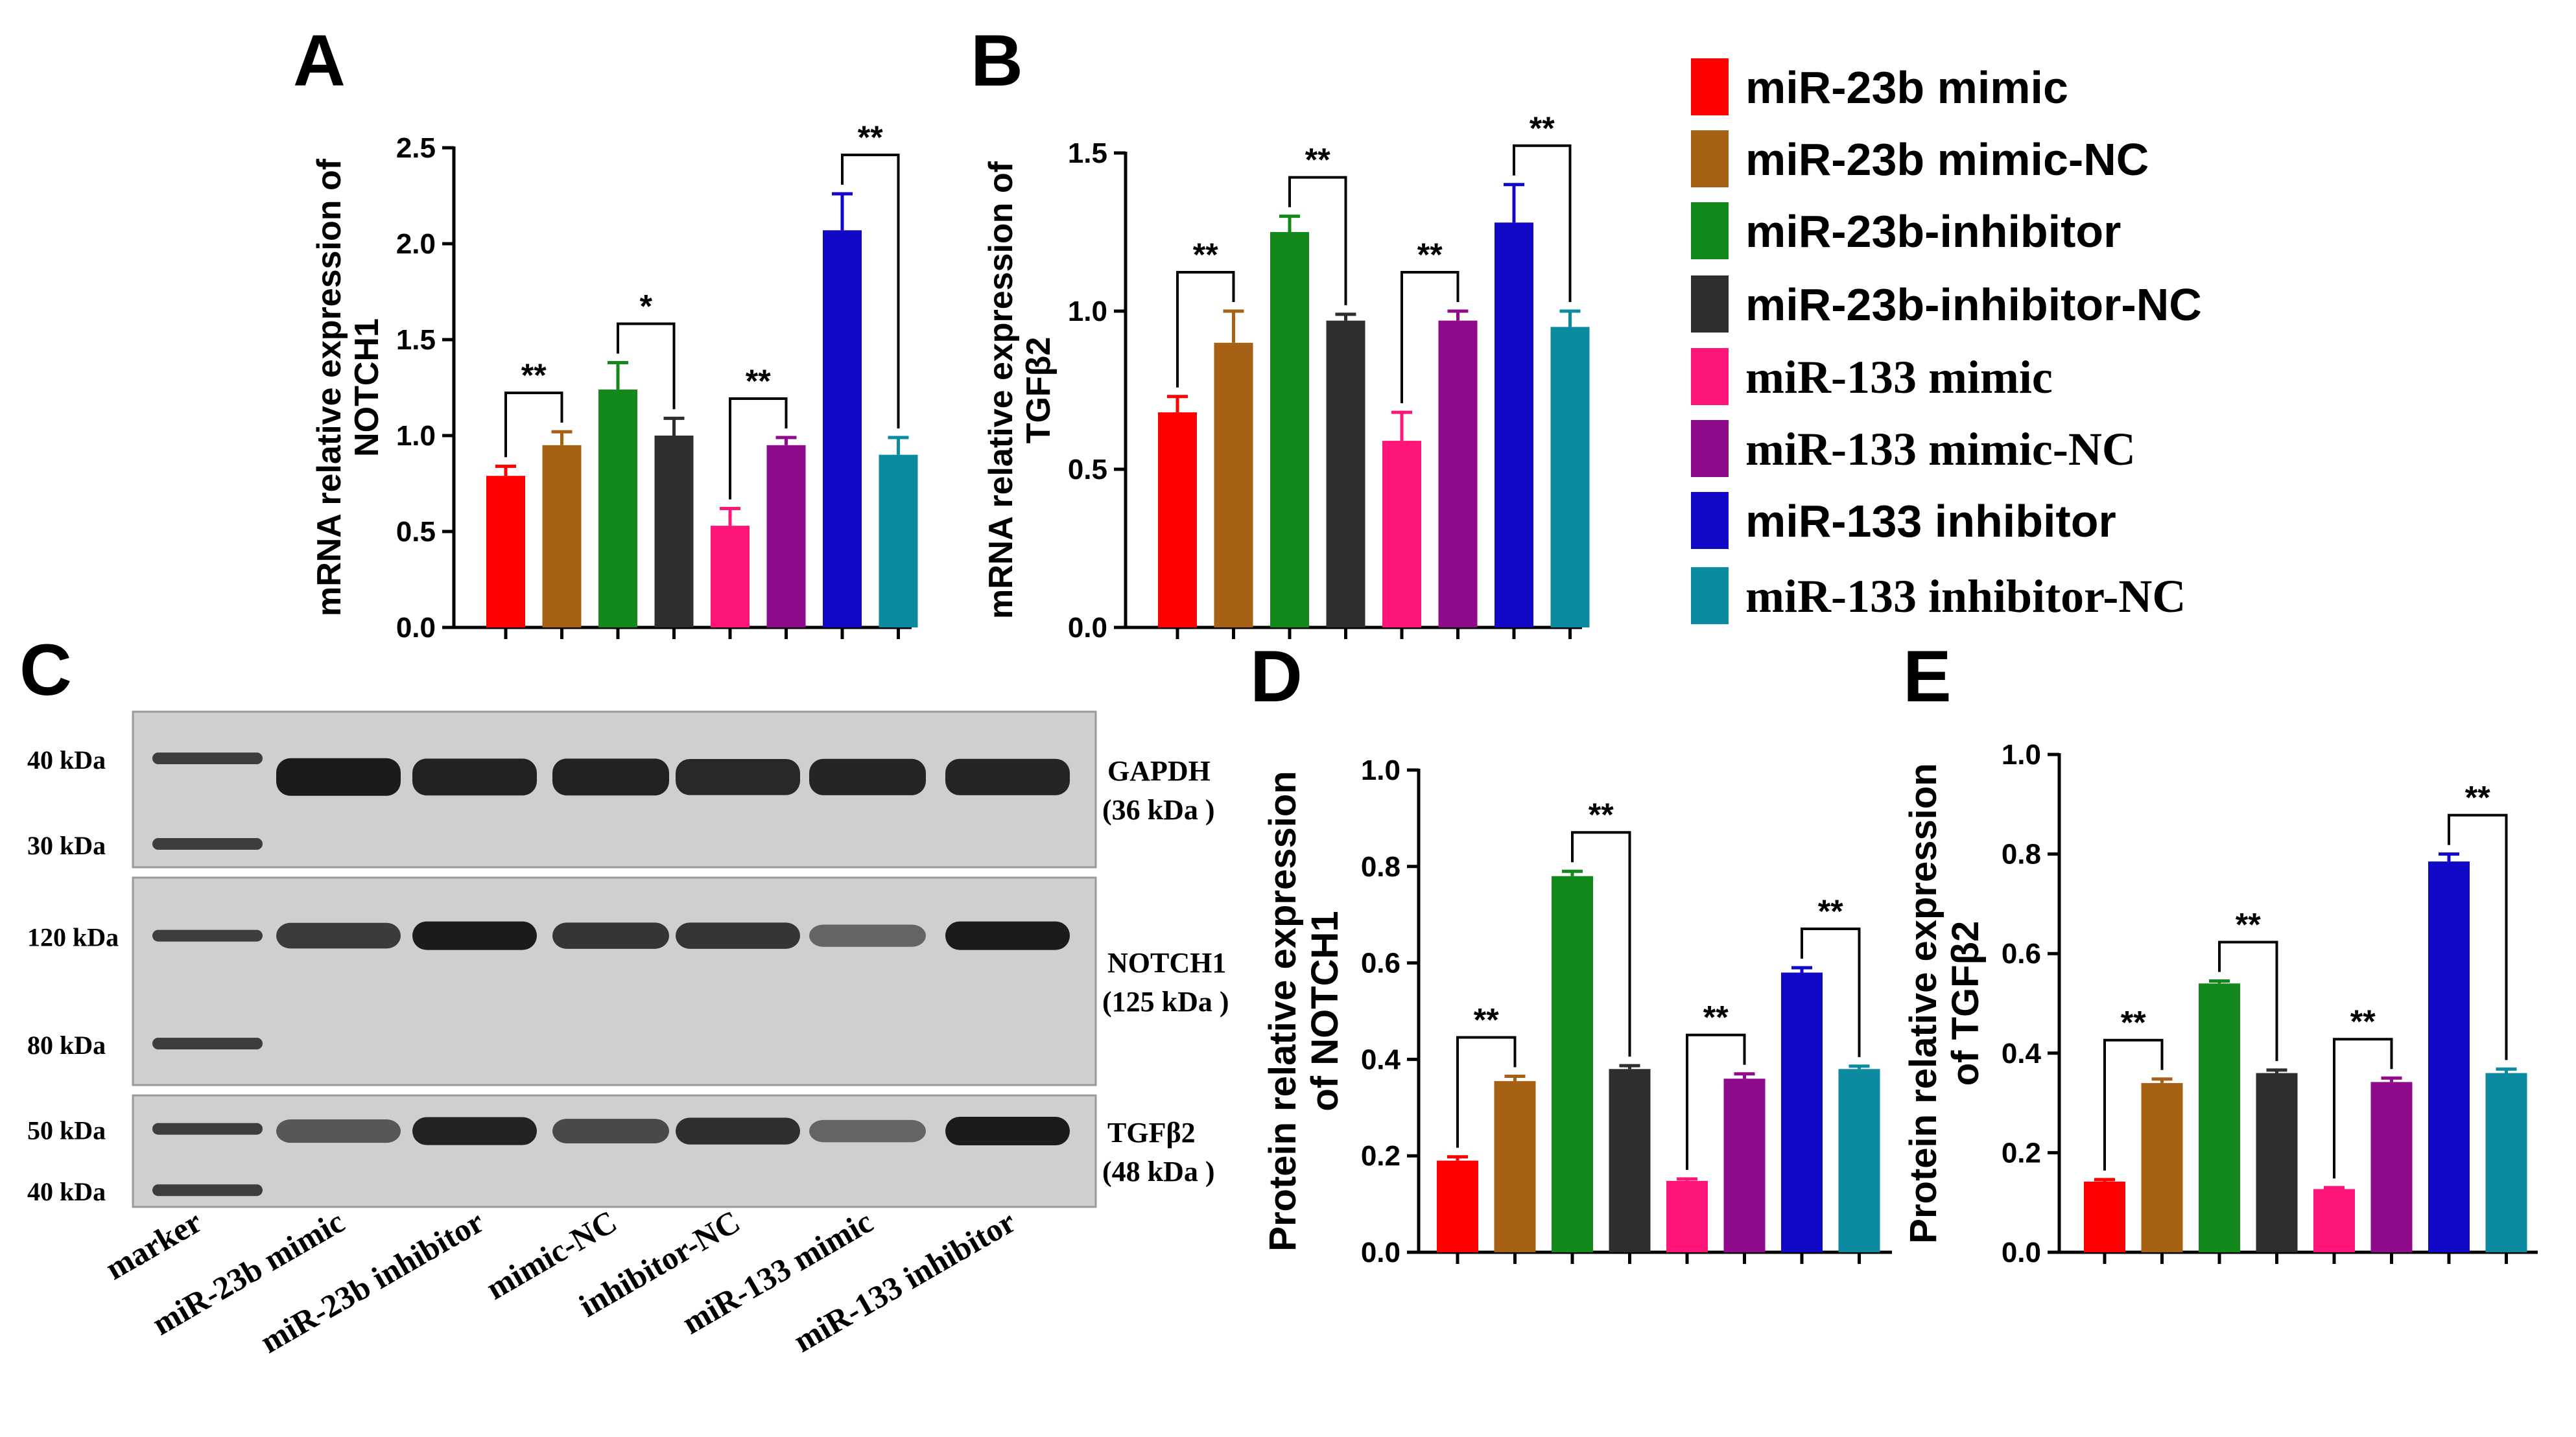 This screenshot has width=2576, height=1437. Describe the element at coordinates (153, 1245) in the screenshot. I see `lane-label: marker` at that location.